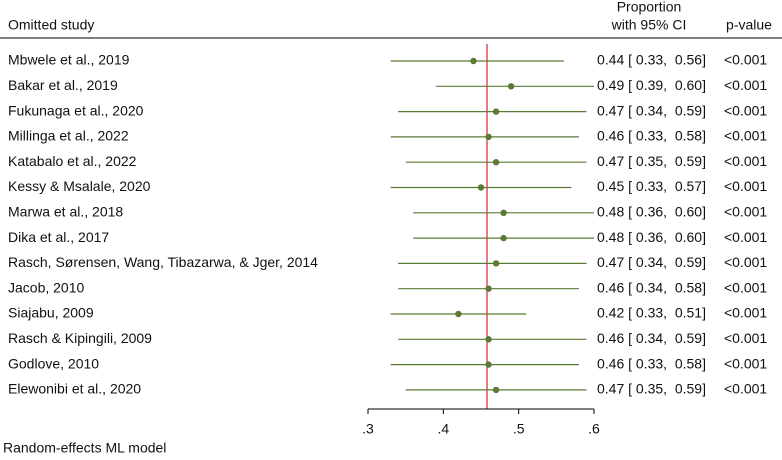  What do you see at coordinates (76, 110) in the screenshot?
I see `study-label: Fukunaga et al., 2020` at bounding box center [76, 110].